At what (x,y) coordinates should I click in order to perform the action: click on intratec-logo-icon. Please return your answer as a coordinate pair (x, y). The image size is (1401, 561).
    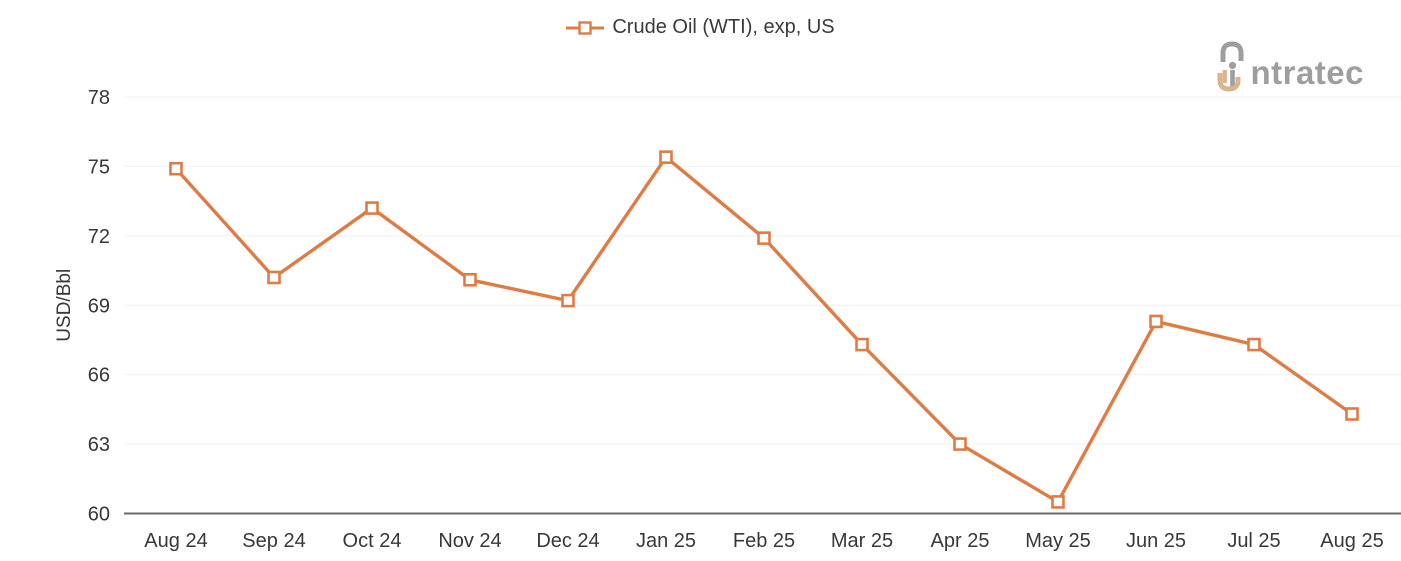
    Looking at the image, I should click on (1230, 66).